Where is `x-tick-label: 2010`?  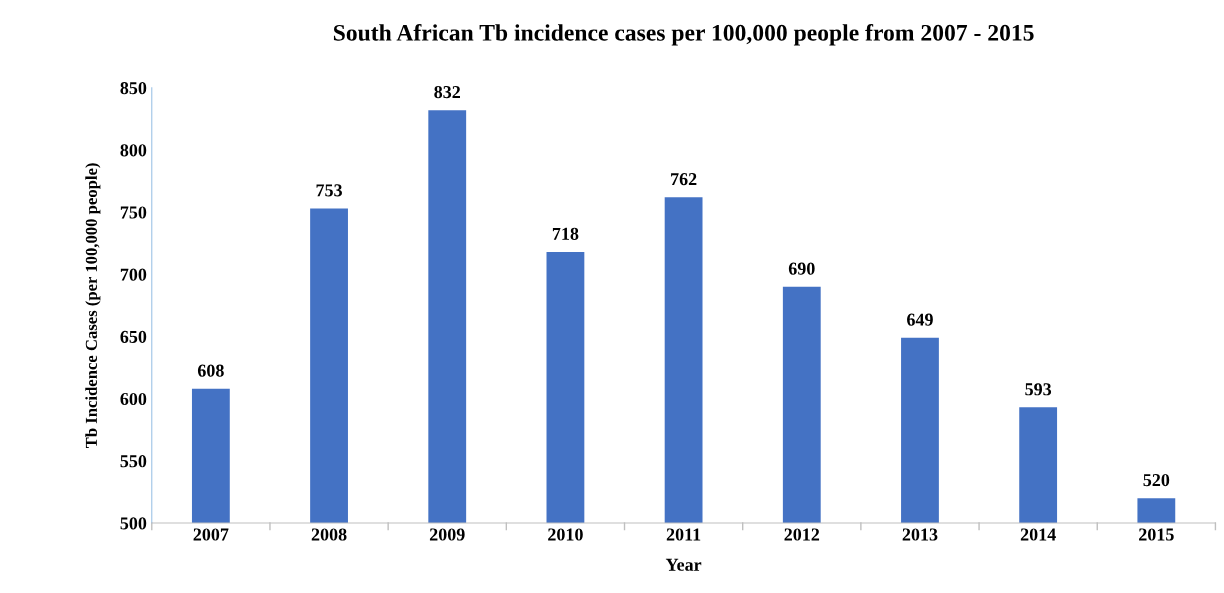 x-tick-label: 2010 is located at coordinates (565, 534).